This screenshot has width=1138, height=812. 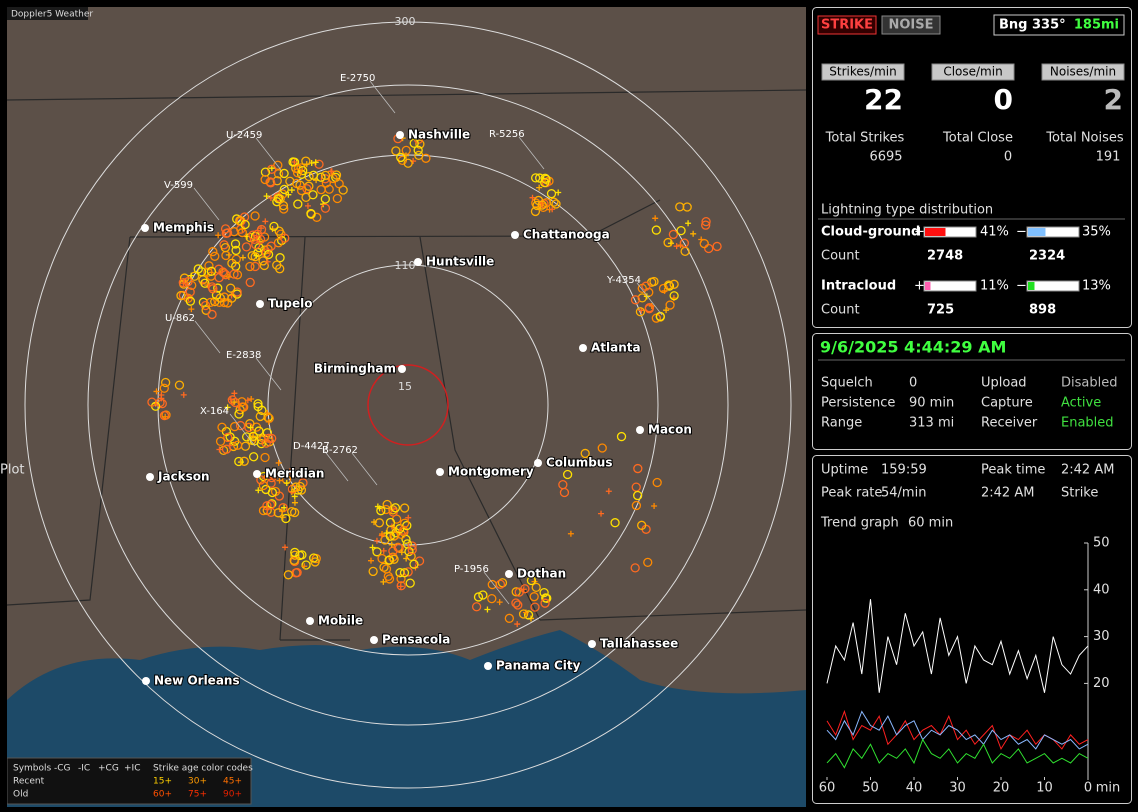 I want to click on legend-age: 60+, so click(x=162, y=795).